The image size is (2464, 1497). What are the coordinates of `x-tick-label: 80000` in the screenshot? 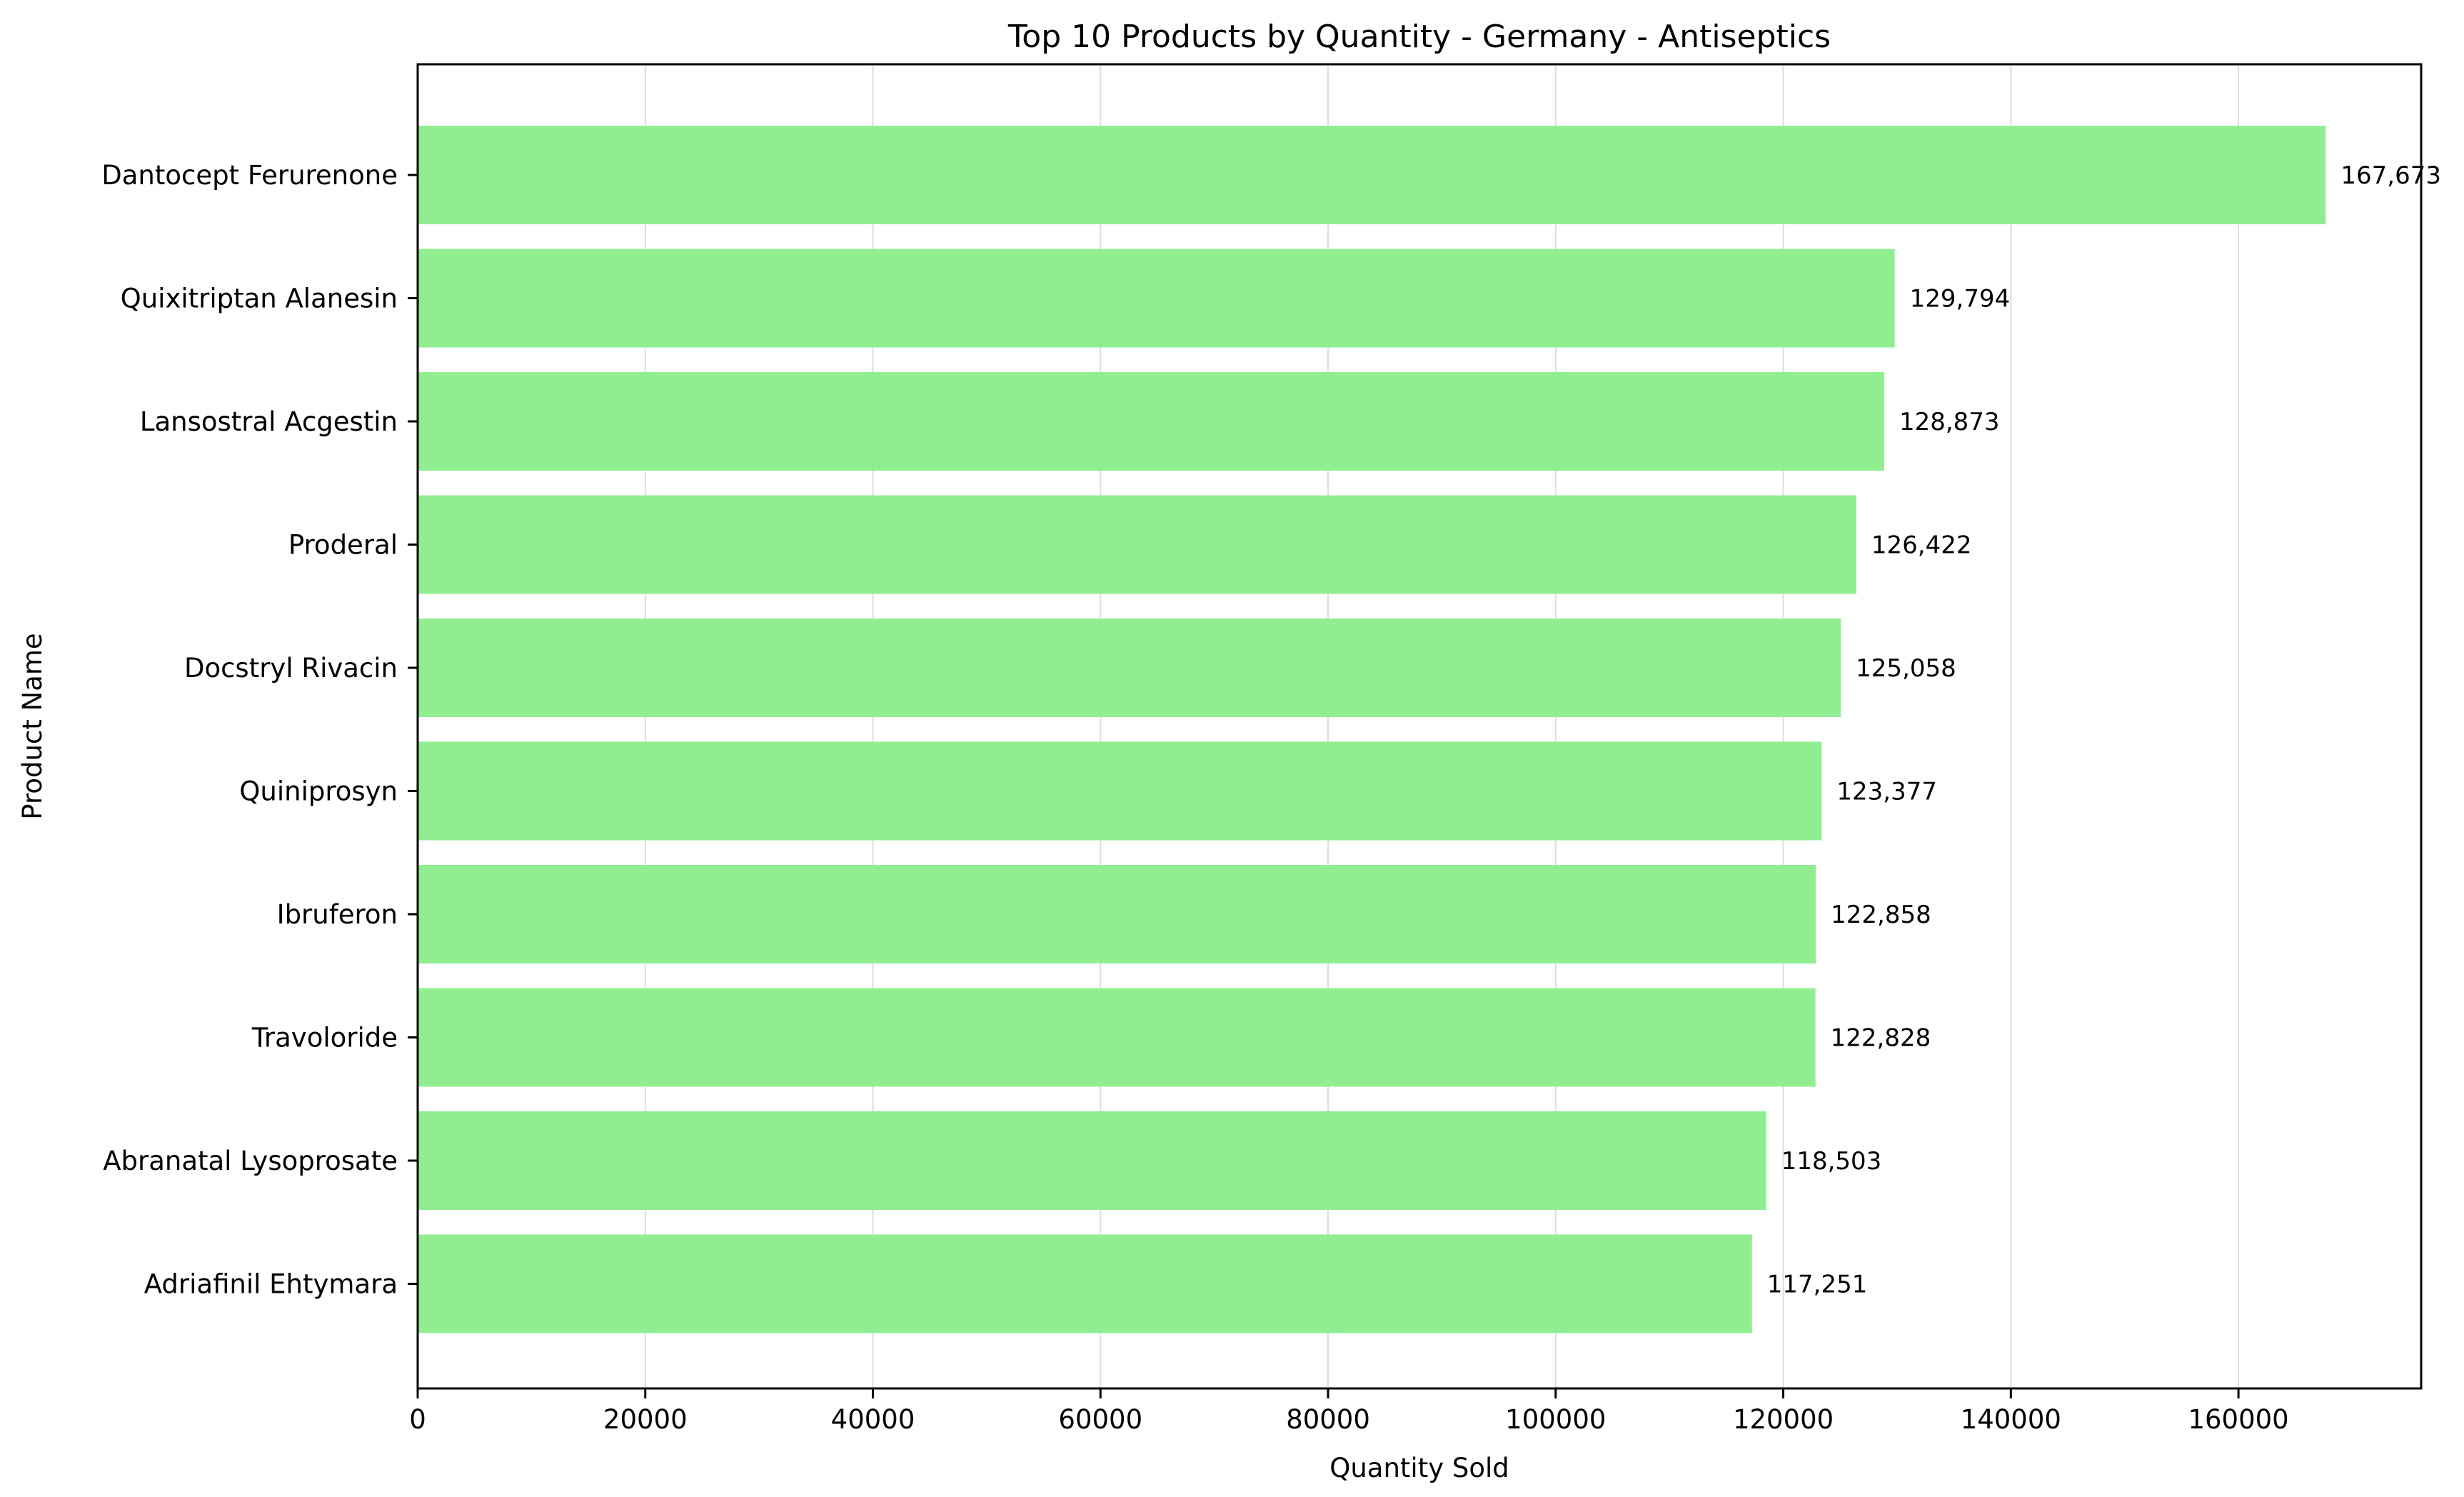 It's located at (1328, 1419).